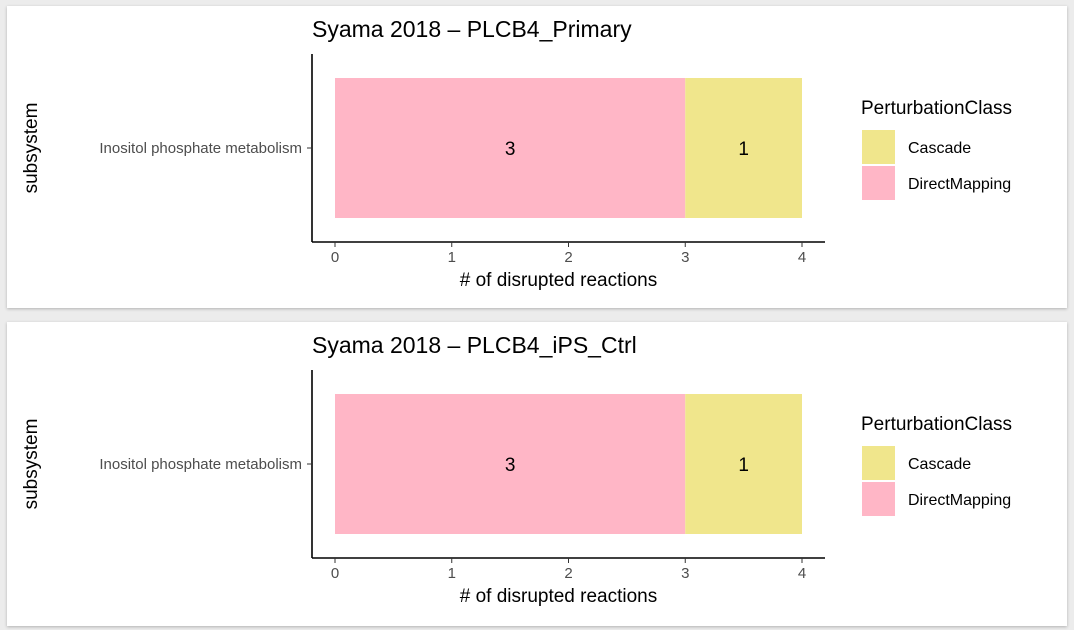 The width and height of the screenshot is (1074, 630). What do you see at coordinates (474, 345) in the screenshot?
I see `chart-title: Syama 2018 – PLCB4_iPS_Ctrl` at bounding box center [474, 345].